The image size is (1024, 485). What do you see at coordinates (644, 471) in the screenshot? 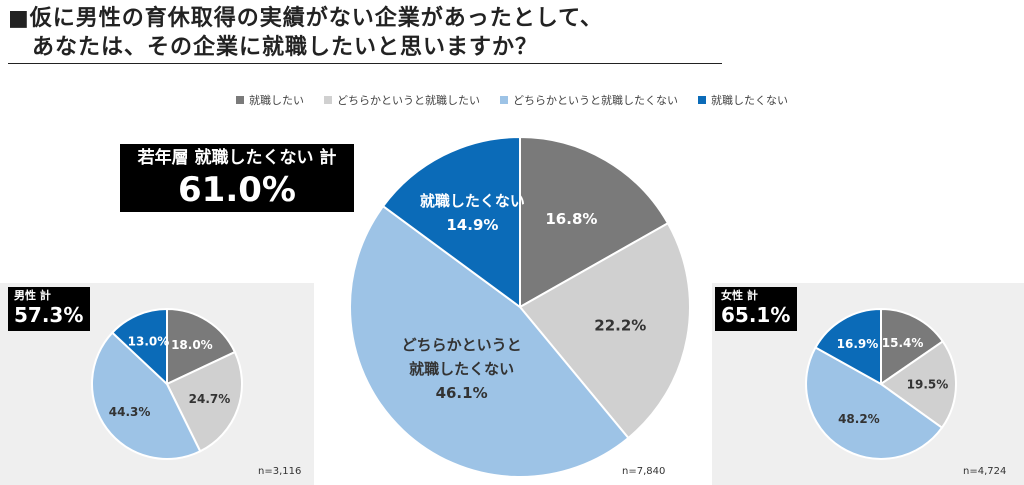
I see `youth-sample-size: n=7,840` at bounding box center [644, 471].